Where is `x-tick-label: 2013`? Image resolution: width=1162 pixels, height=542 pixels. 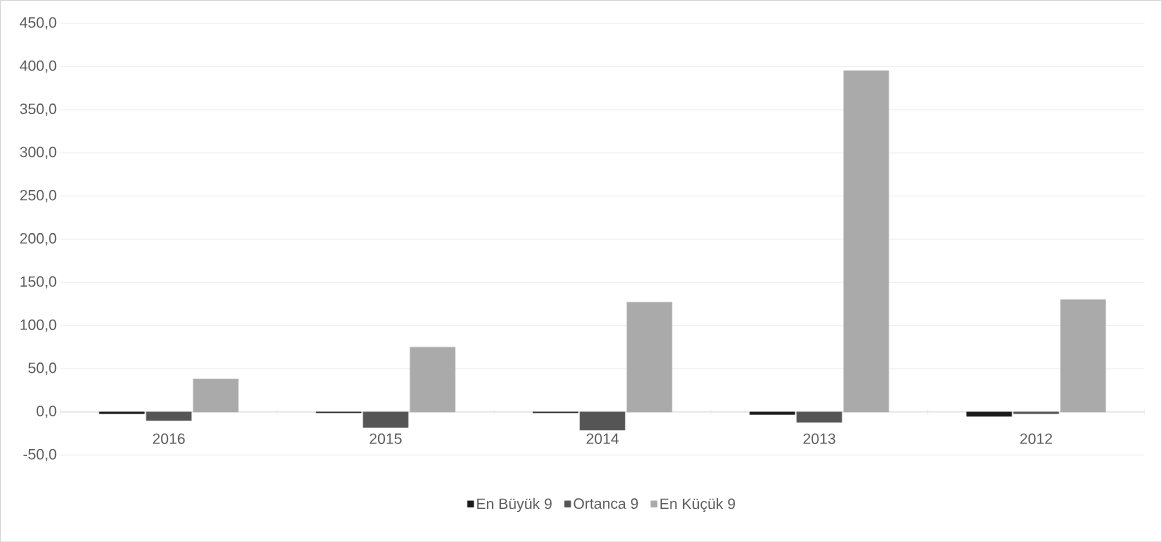 x-tick-label: 2013 is located at coordinates (819, 438).